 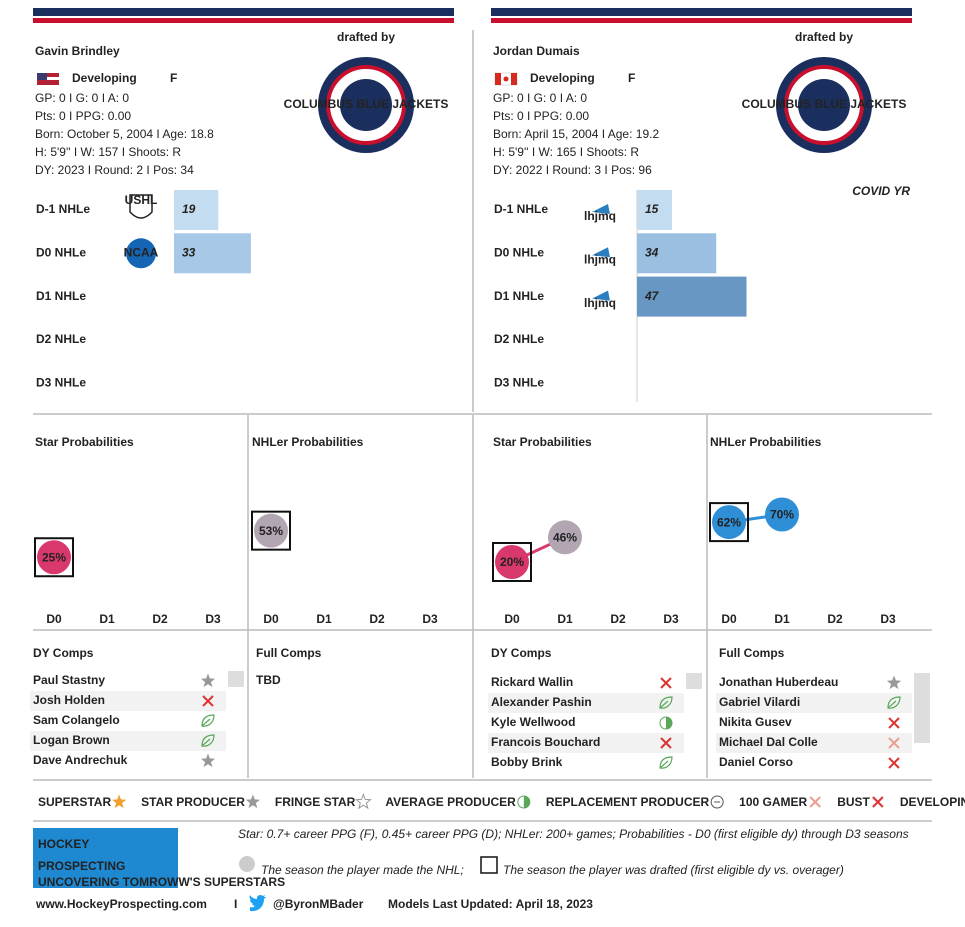 What do you see at coordinates (526, 802) in the screenshot?
I see `icon-half` at bounding box center [526, 802].